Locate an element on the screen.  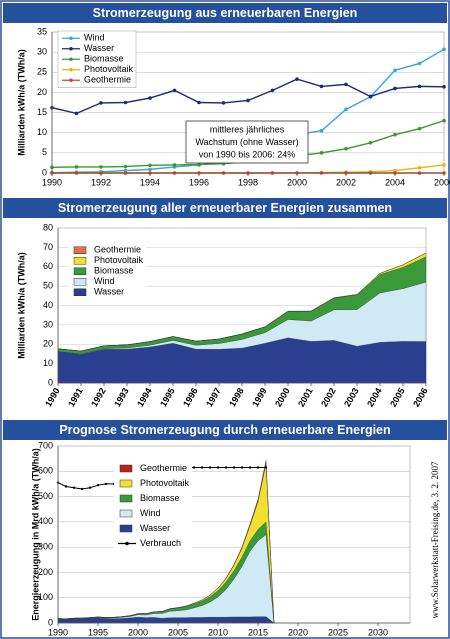
y-tick-label: 50 is located at coordinates (48, 286).